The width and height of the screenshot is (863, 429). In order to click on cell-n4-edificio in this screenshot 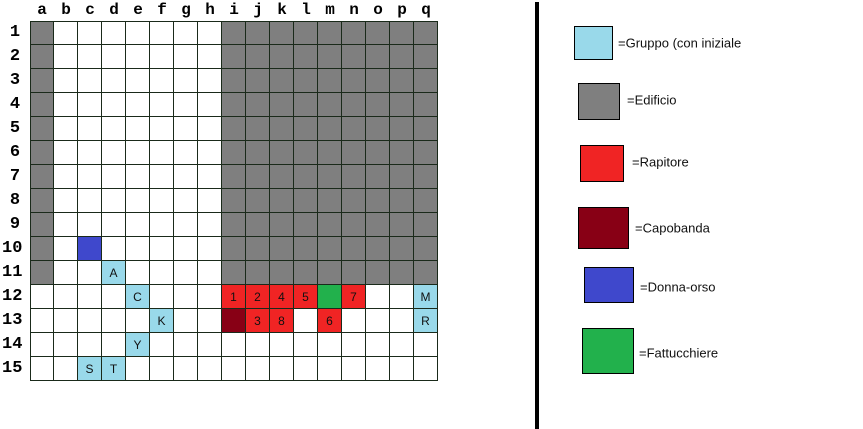, I will do `click(354, 105)`.